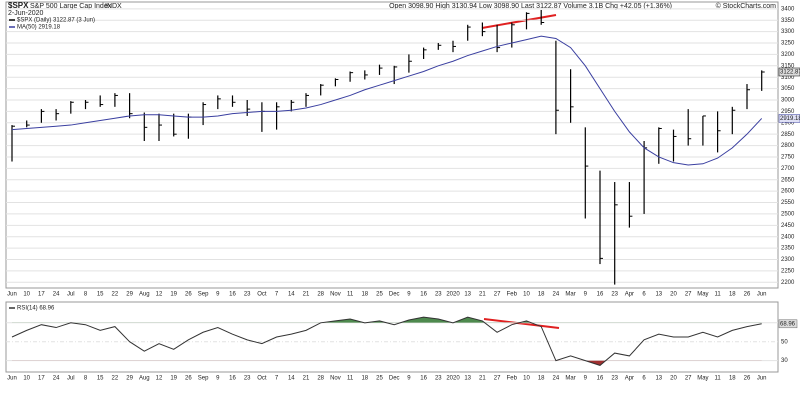  I want to click on x-tick-label: 14, so click(291, 379).